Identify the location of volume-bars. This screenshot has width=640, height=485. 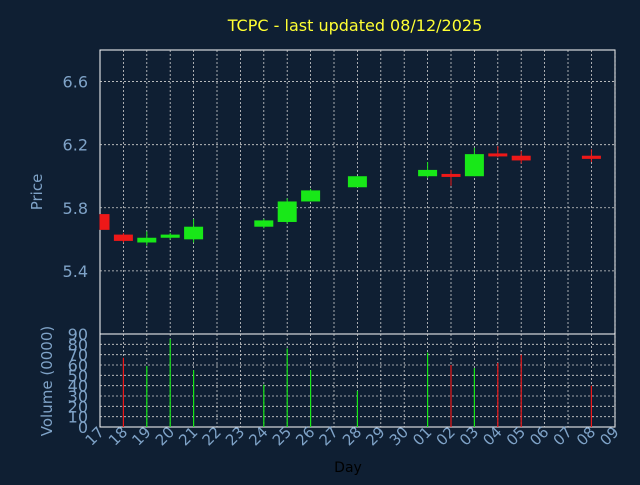
(357, 383).